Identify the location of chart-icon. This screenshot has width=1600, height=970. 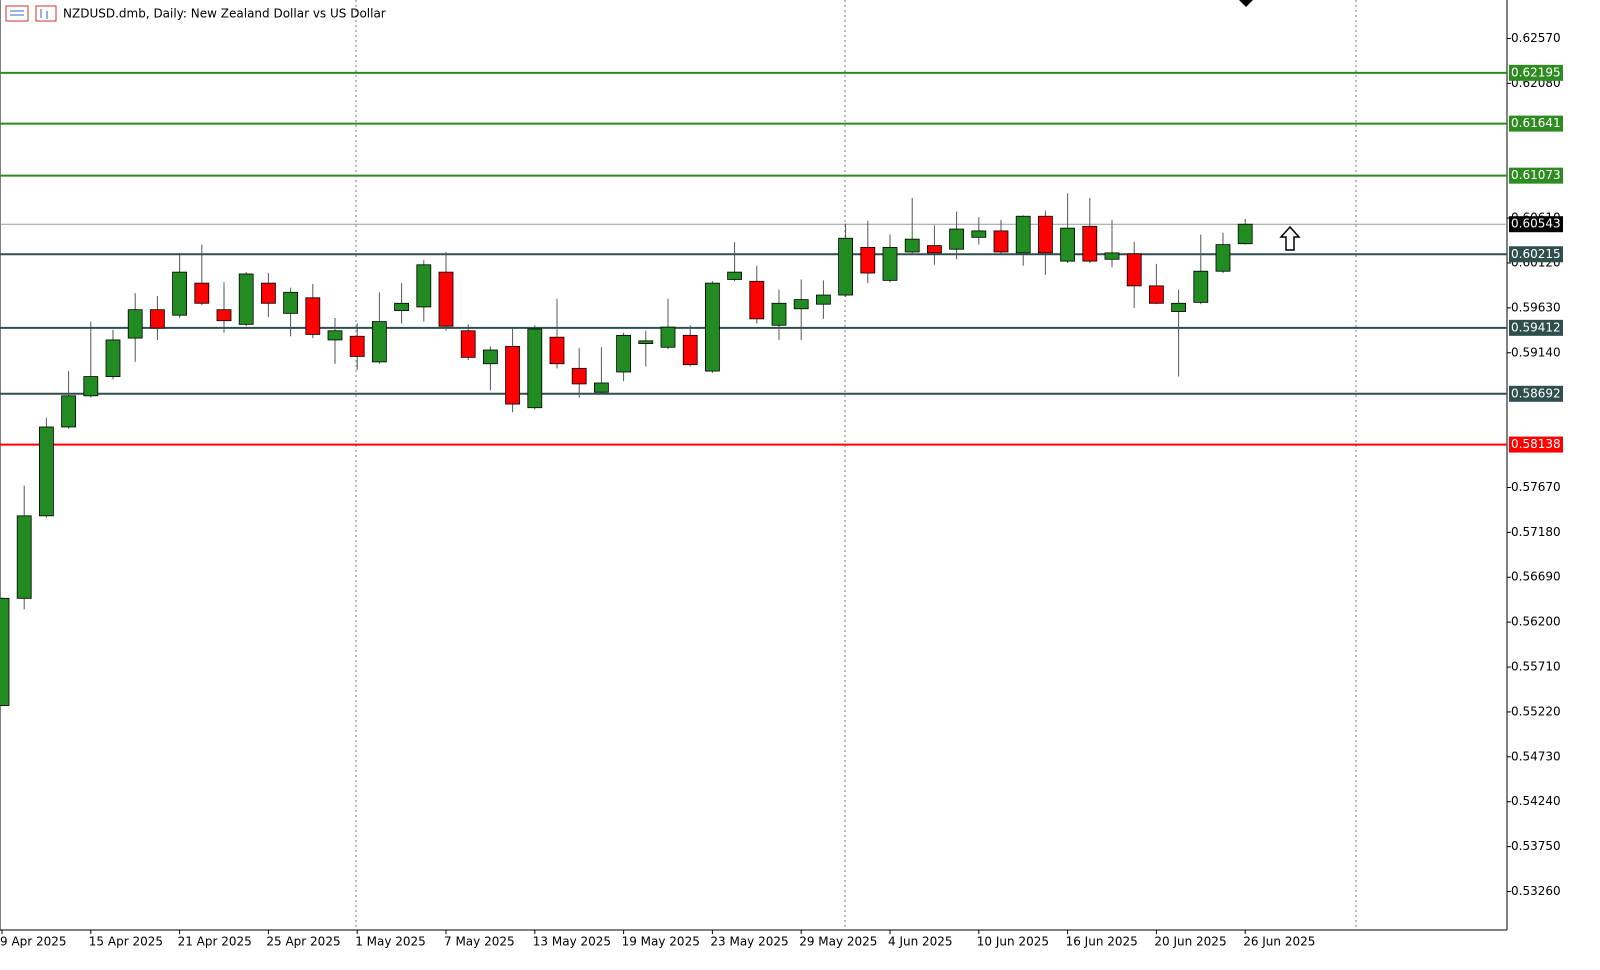
(46, 13).